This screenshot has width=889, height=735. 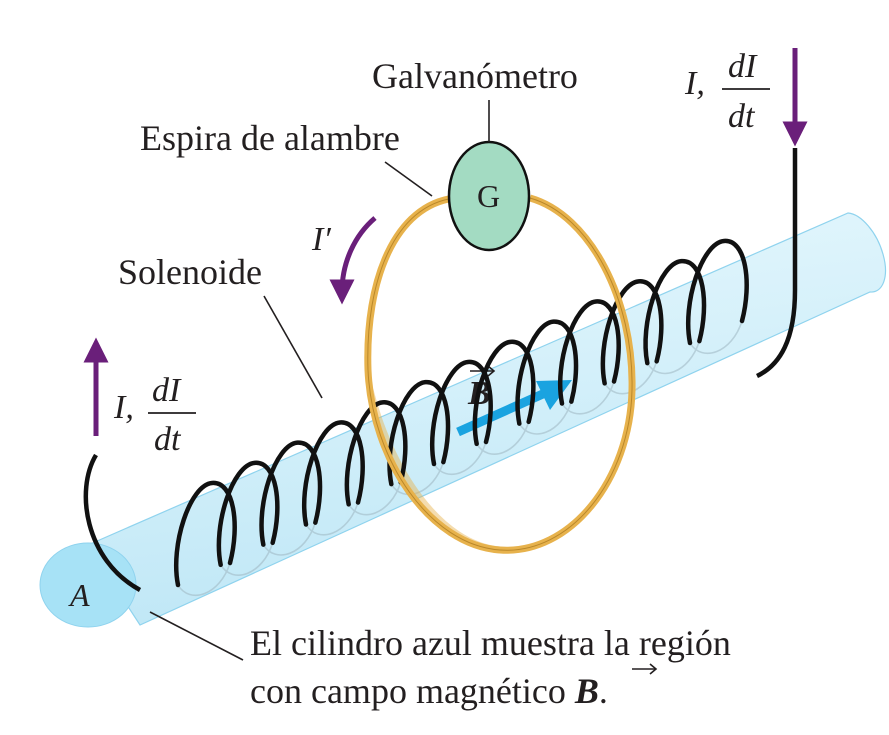 What do you see at coordinates (353, 260) in the screenshot?
I see `induced-current-arrow` at bounding box center [353, 260].